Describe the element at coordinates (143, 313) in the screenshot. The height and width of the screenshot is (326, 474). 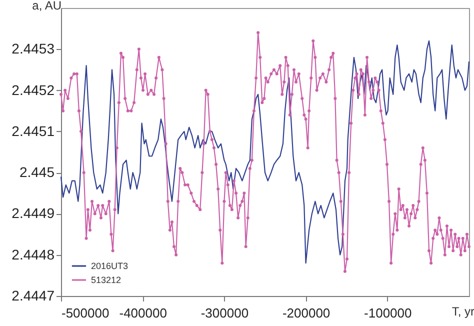
I see `x-tick-label: -400000` at that location.